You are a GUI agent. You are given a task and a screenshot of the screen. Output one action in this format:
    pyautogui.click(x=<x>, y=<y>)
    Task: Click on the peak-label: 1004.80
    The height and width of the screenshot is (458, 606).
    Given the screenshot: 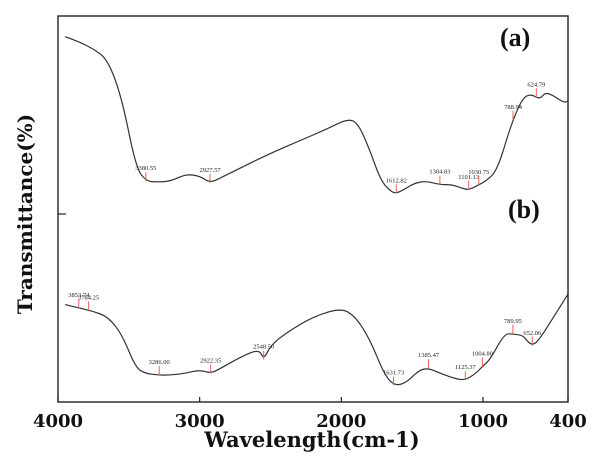 What is the action you would take?
    pyautogui.click(x=482, y=354)
    